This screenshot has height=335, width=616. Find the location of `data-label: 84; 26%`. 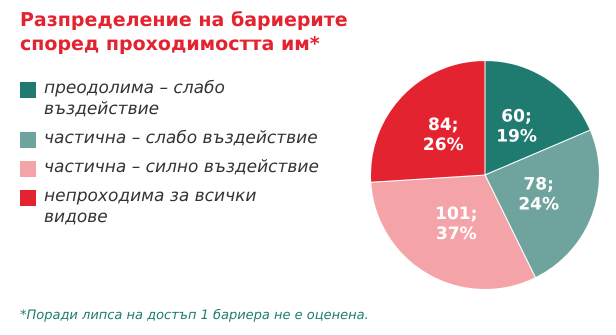

data-label: 84; 26% is located at coordinates (443, 135).